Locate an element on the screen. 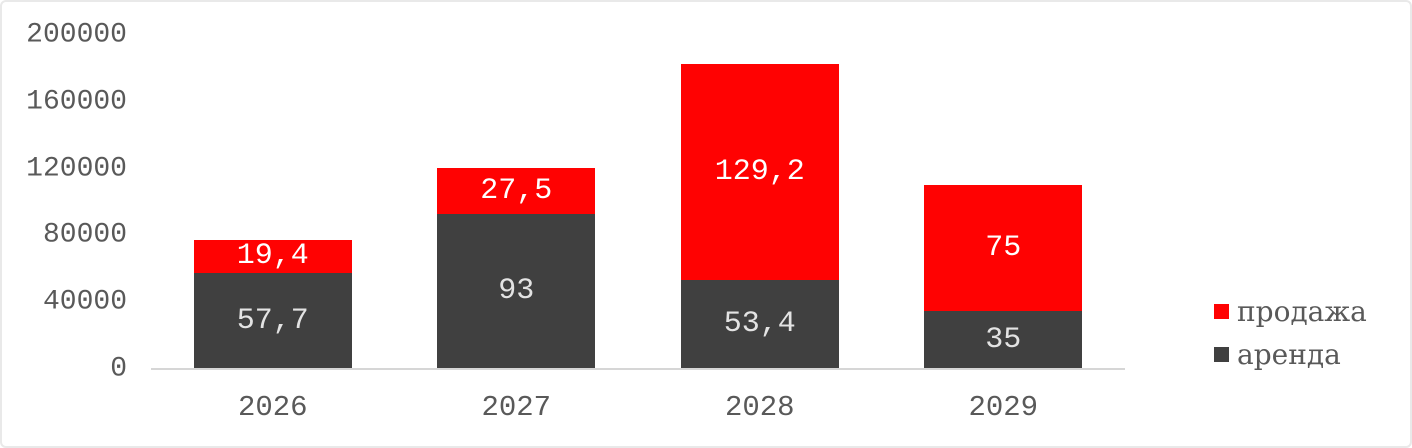  bar-segment-продажа-2029: 75 is located at coordinates (1003, 248).